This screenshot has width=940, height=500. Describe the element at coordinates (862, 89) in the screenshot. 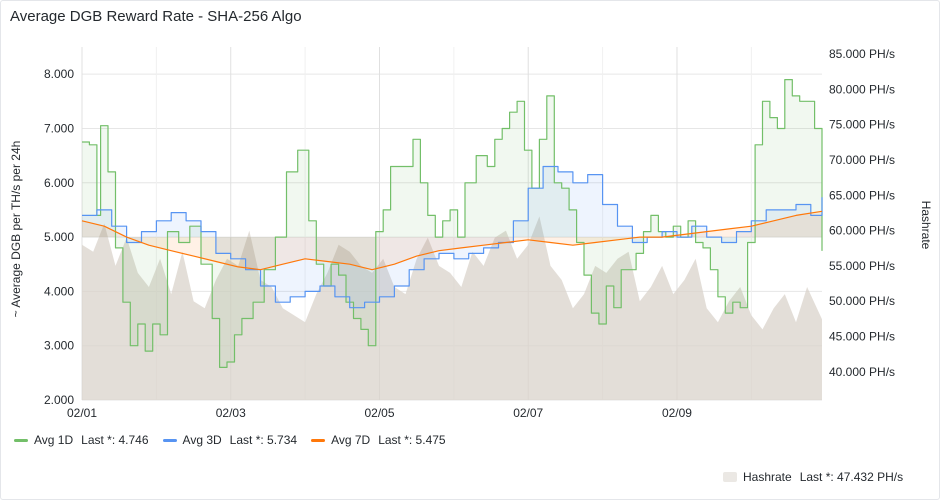

I see `right-tick-label: 80.000 PH/s` at that location.